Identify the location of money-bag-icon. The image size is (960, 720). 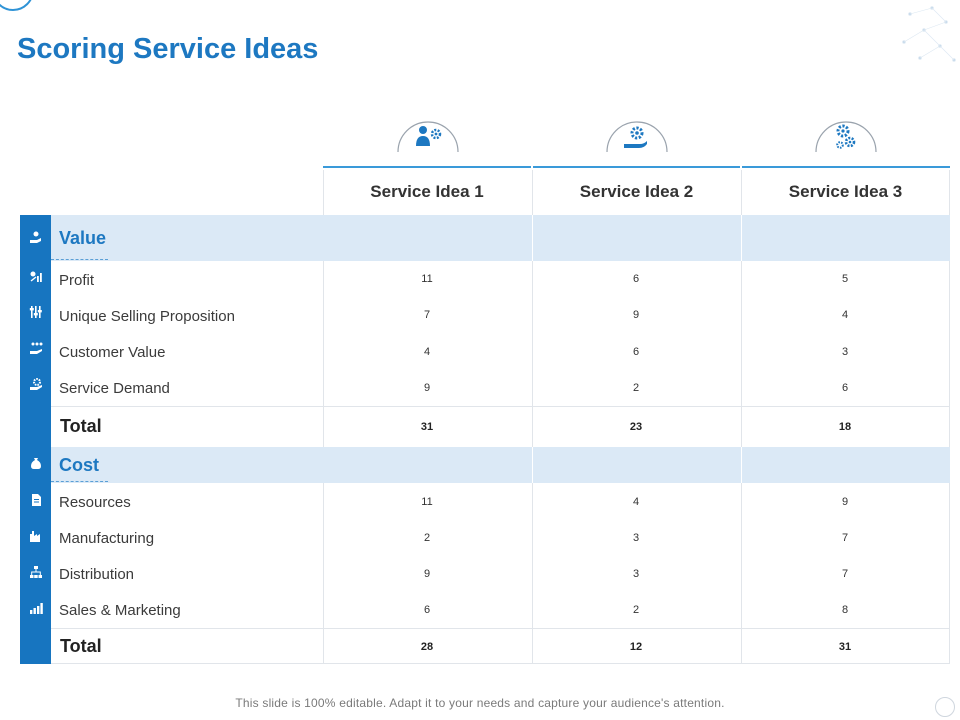
(35, 464).